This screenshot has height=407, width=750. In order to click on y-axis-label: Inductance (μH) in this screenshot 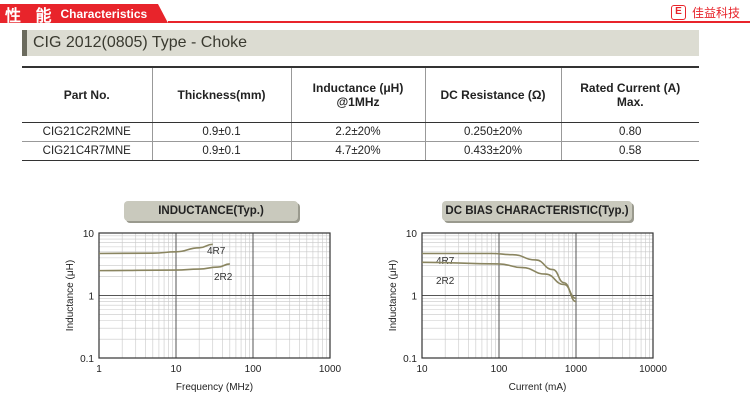, I will do `click(70, 295)`.